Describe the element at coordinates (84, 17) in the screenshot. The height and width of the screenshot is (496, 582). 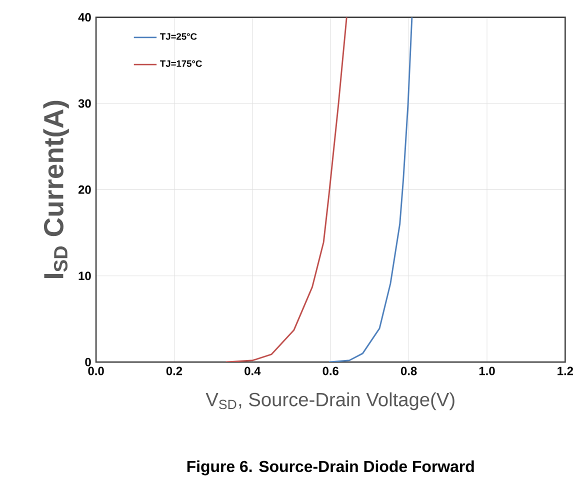
I see `y-tick-label: 40` at that location.